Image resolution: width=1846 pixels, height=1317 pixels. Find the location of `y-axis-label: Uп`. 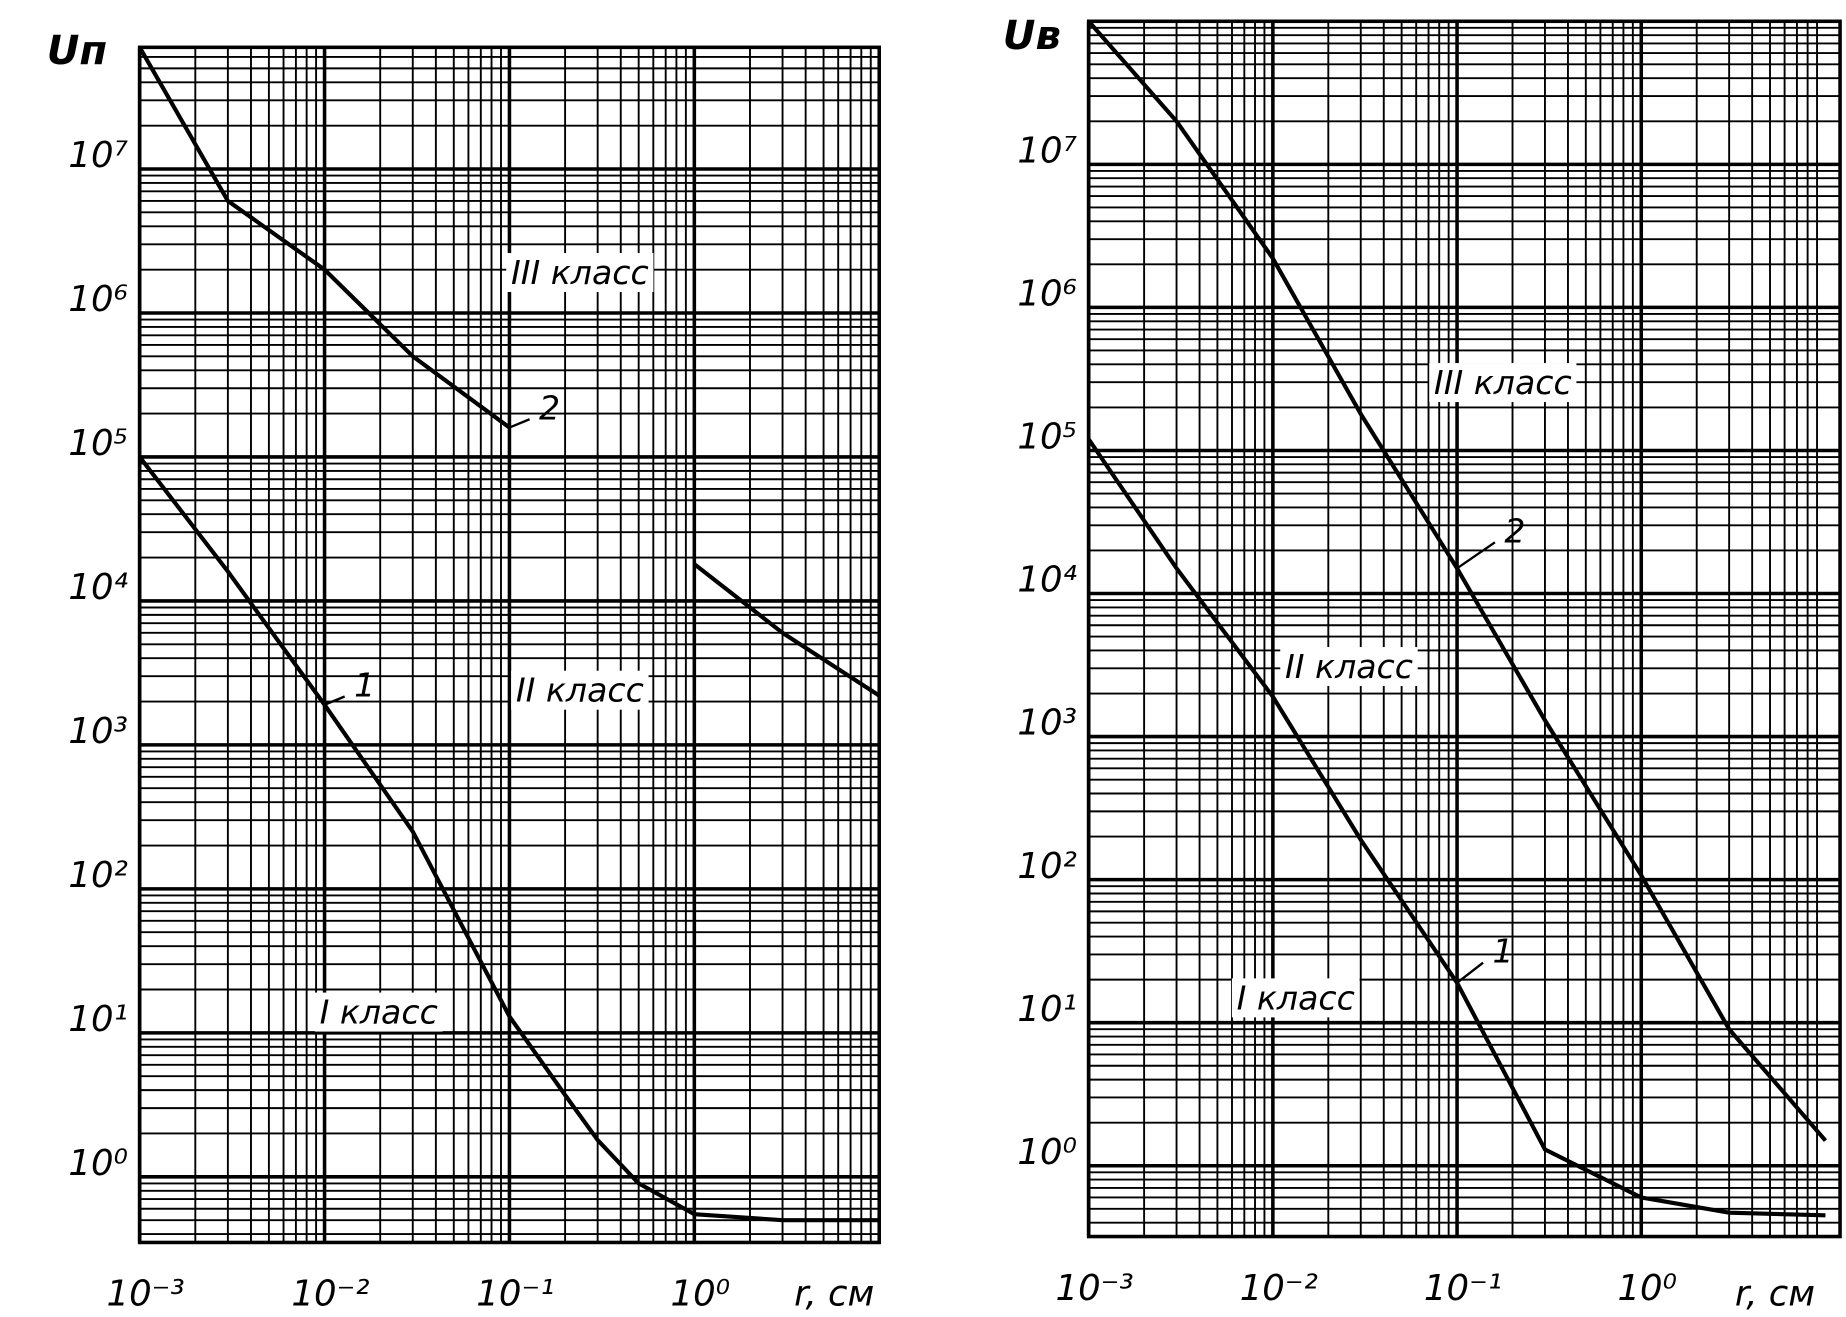

y-axis-label: Uп is located at coordinates (77, 51).